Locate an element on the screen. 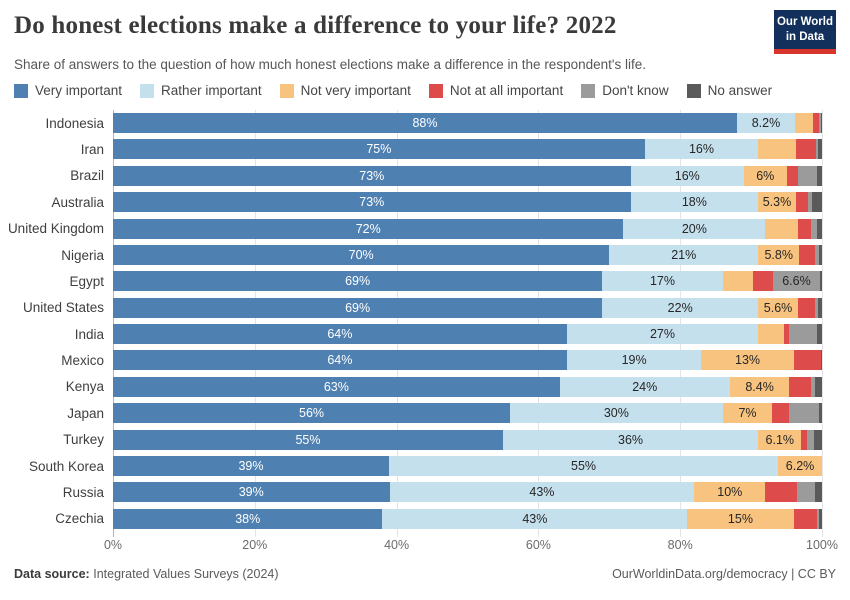 The height and width of the screenshot is (600, 850). bar-segment-rather-important: 19% is located at coordinates (634, 360).